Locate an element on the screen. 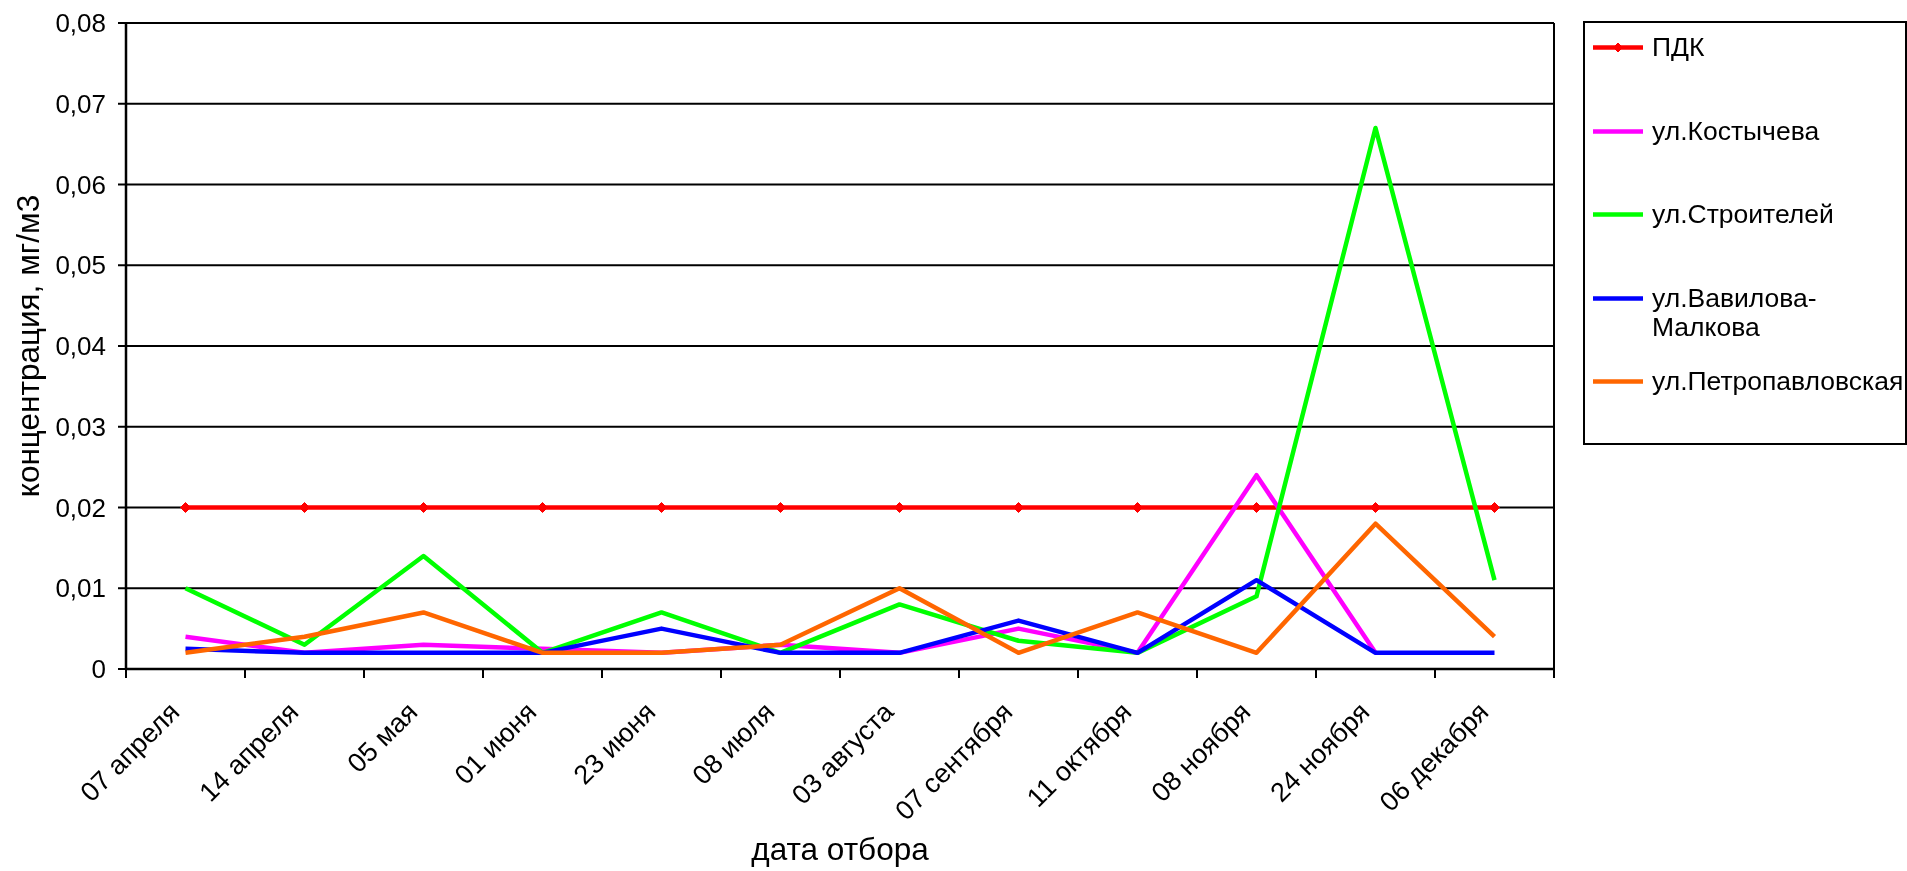 The height and width of the screenshot is (871, 1907). y-tick-label: 0,02 is located at coordinates (80, 507).